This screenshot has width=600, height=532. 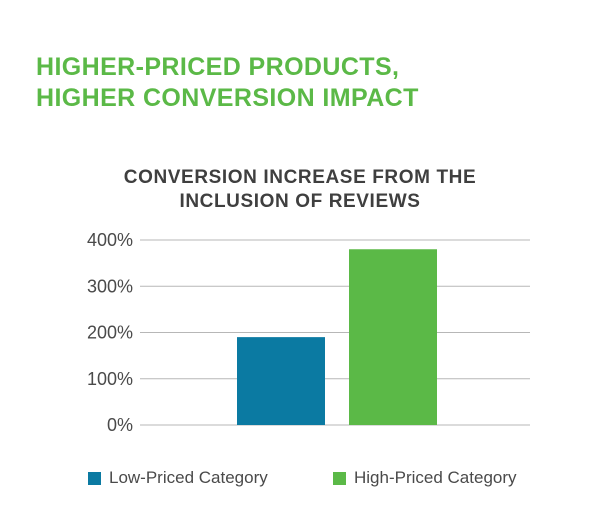 What do you see at coordinates (281, 381) in the screenshot?
I see `bar-low-priced` at bounding box center [281, 381].